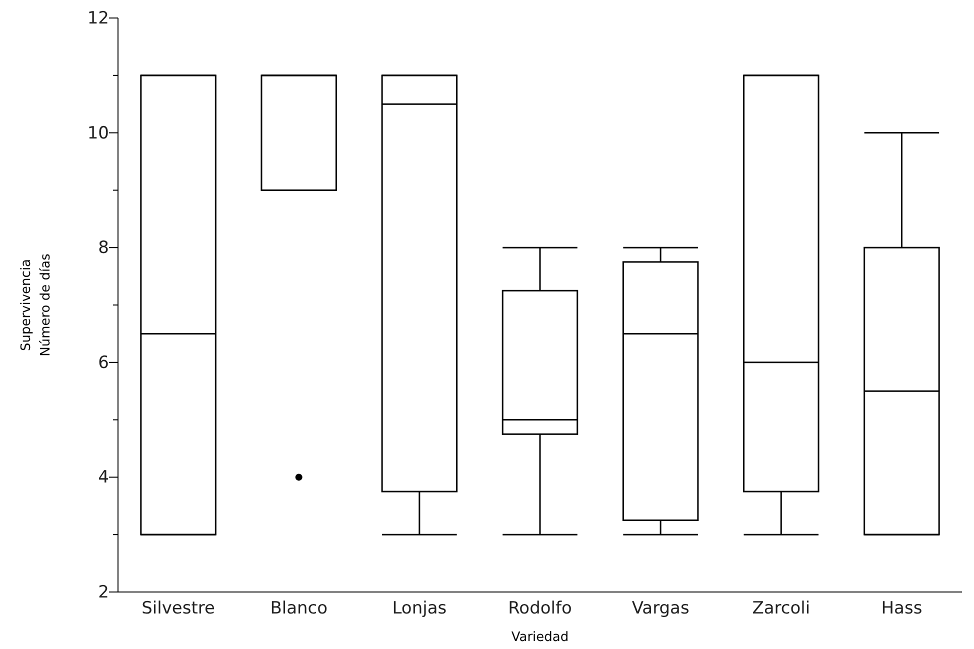 The image size is (974, 649). What do you see at coordinates (103, 478) in the screenshot?
I see `y-tick-label: 4` at bounding box center [103, 478].